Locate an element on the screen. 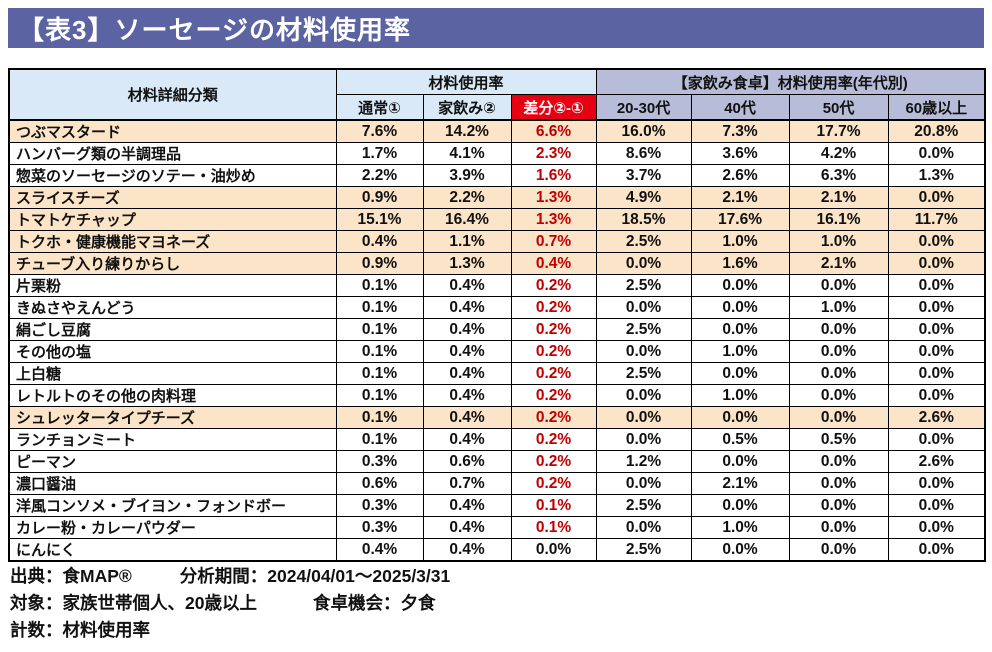 The height and width of the screenshot is (652, 992). table-row: レトルトのその他の肉料理 0.1% 0.4% 0.2% 0.0% 1.0% 0.0% 0.0% is located at coordinates (497, 395).